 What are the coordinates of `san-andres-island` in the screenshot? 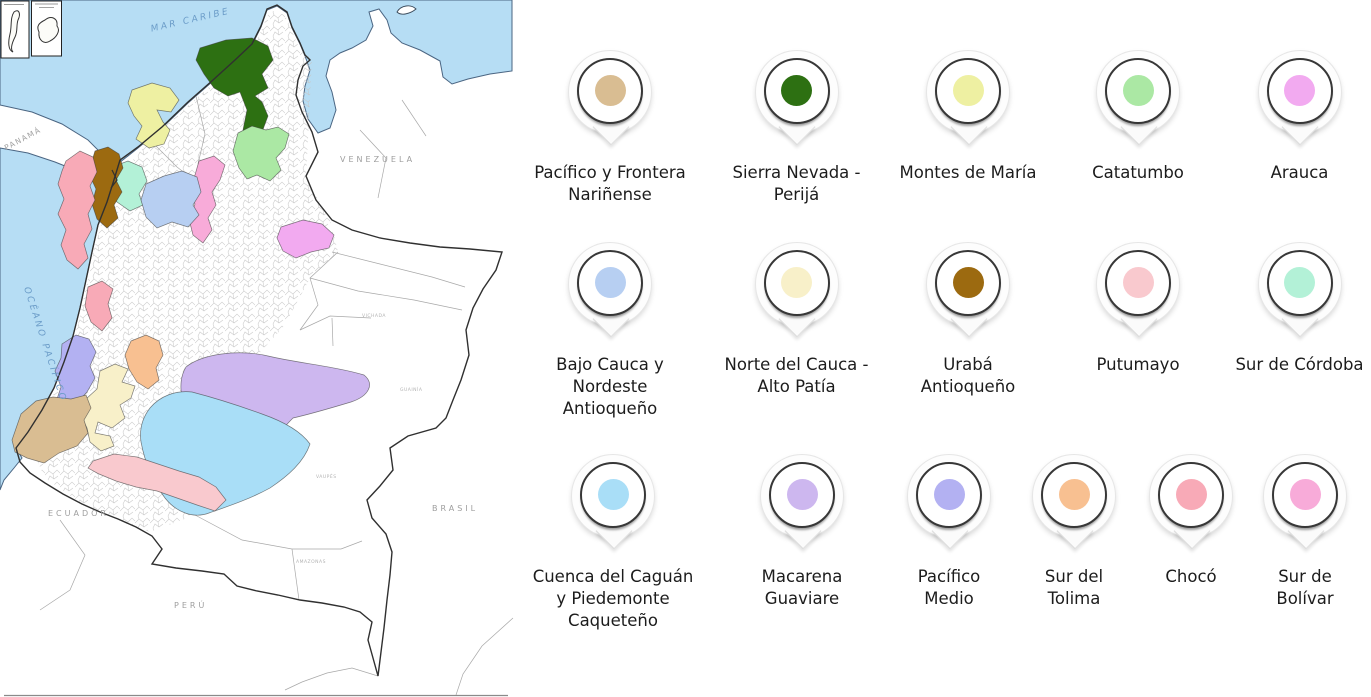 It's located at (14, 31).